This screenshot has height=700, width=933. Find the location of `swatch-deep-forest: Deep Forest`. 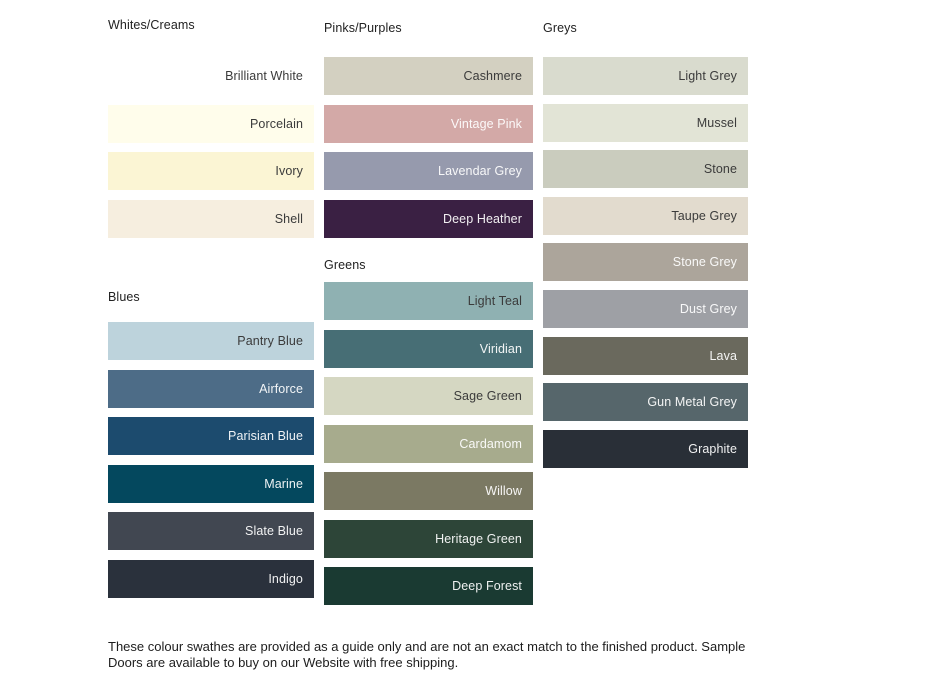

swatch-deep-forest: Deep Forest is located at coordinates (428, 586).